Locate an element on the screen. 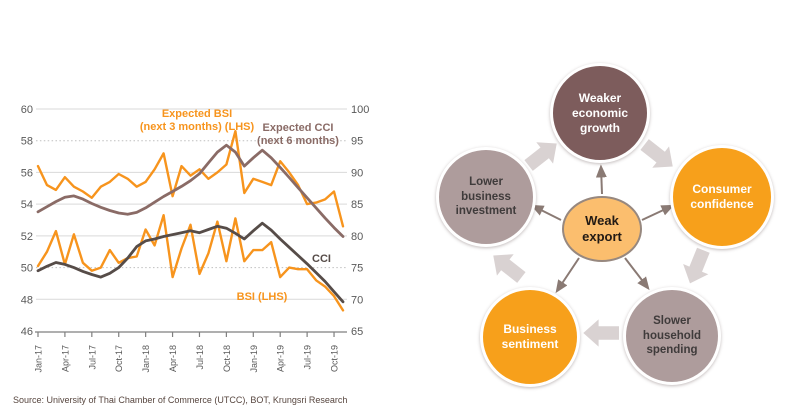  cycle-arrows is located at coordinates (601, 243).